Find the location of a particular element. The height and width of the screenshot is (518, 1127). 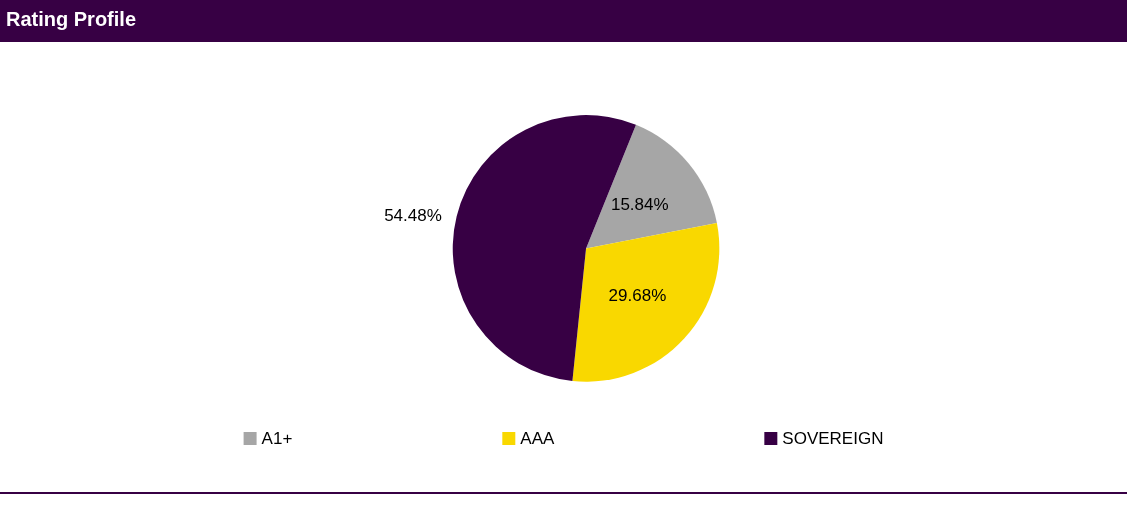

data-label: 54.48% is located at coordinates (413, 215).